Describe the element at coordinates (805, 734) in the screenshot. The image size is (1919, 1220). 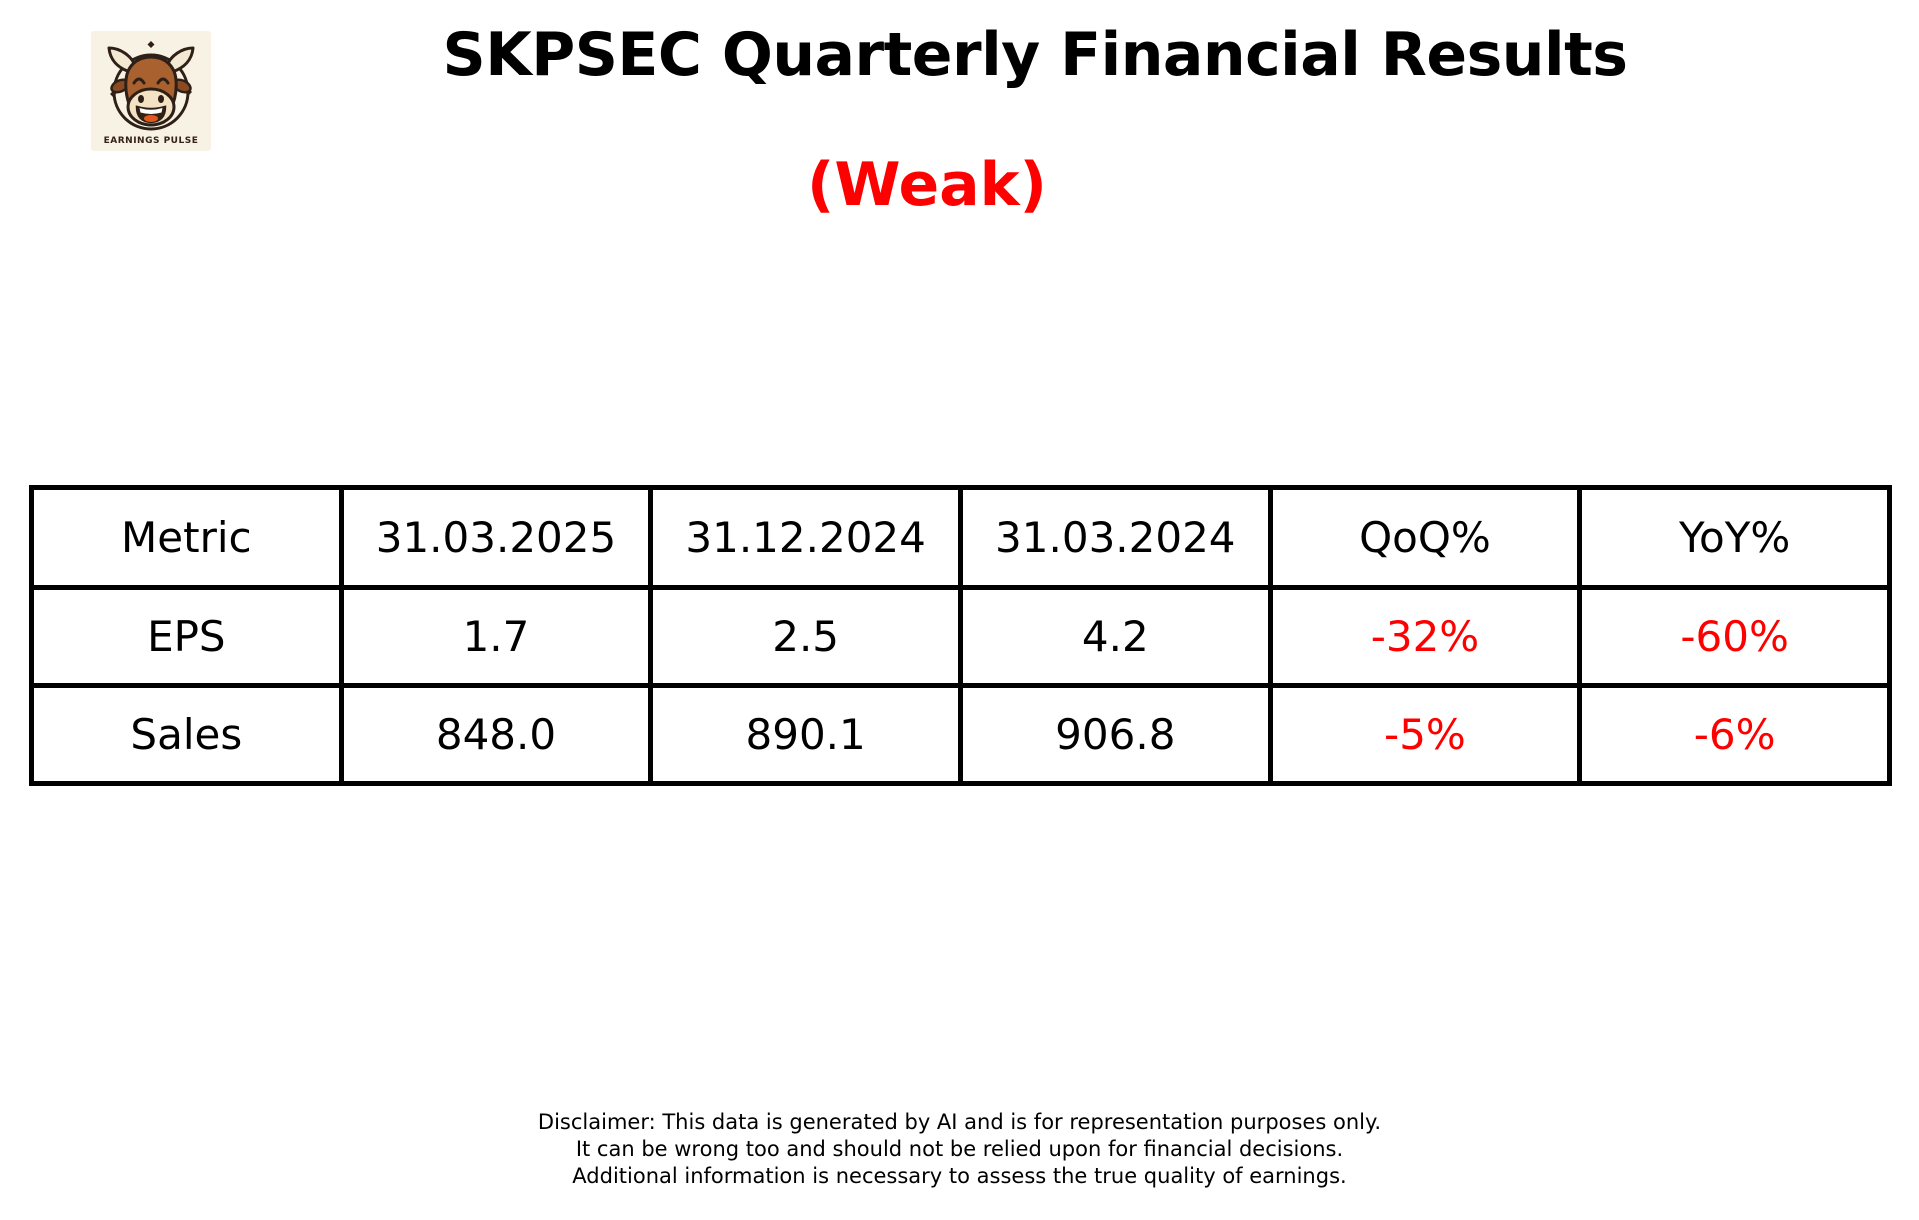
I see `cell-sales-q-previous: 890.1` at that location.